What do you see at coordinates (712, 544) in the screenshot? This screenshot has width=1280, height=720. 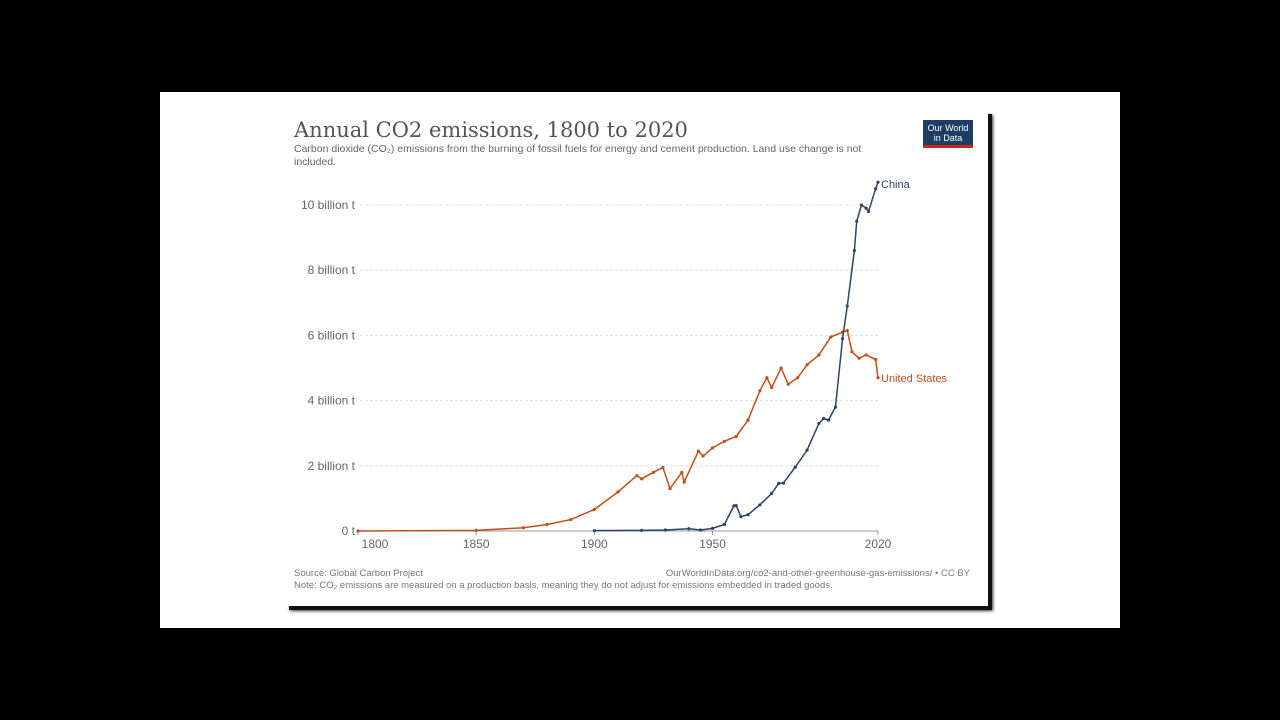 I see `x-tick-label: 1950` at bounding box center [712, 544].